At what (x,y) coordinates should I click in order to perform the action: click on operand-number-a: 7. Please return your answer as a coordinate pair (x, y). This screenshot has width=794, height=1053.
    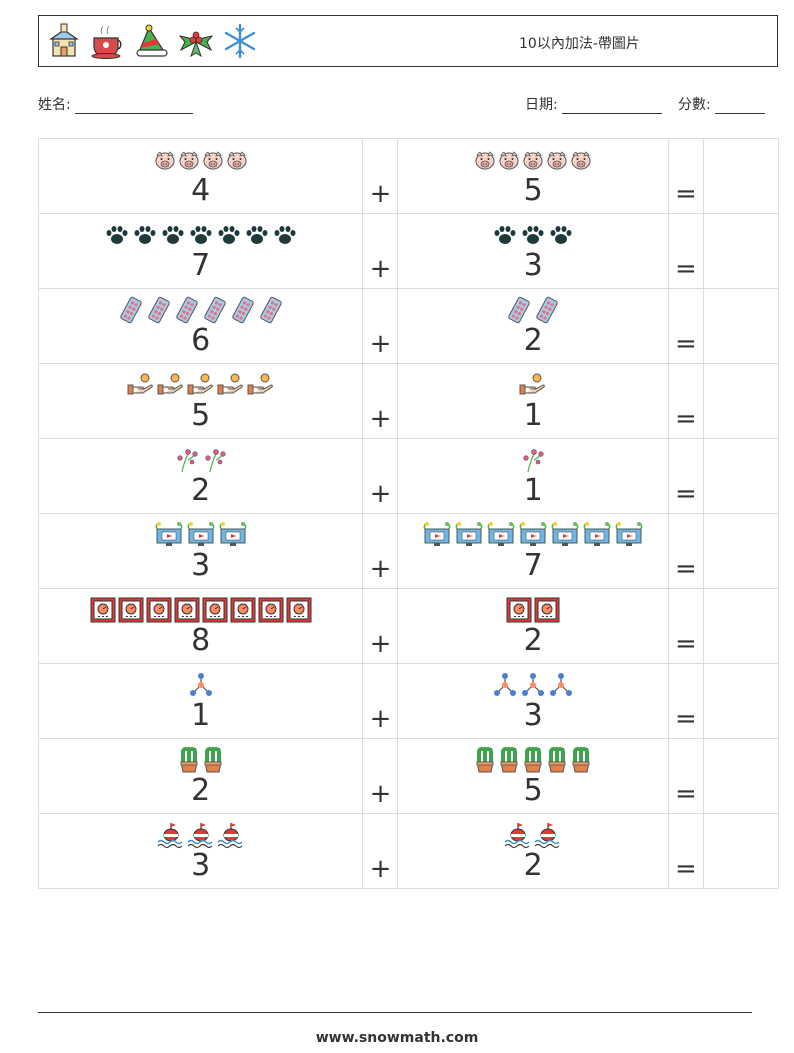
    Looking at the image, I should click on (201, 265).